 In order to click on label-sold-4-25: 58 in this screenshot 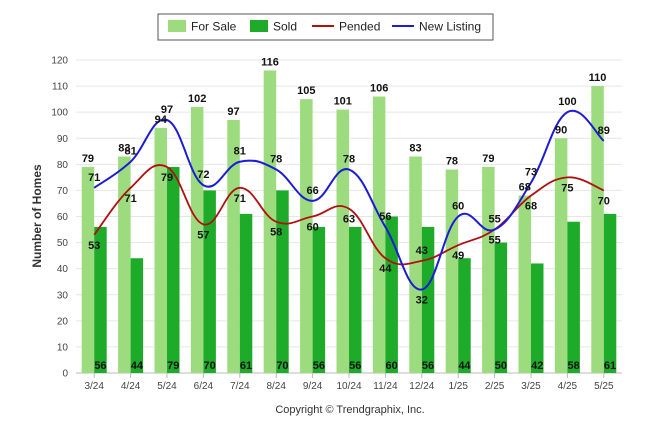, I will do `click(574, 366)`.